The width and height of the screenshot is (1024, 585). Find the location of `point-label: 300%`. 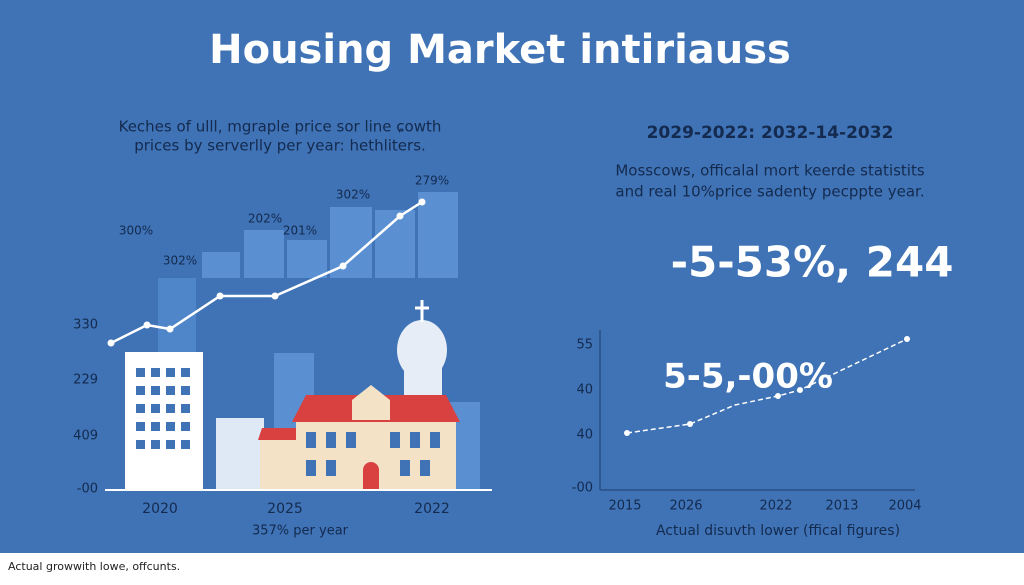

point-label: 300% is located at coordinates (136, 231).